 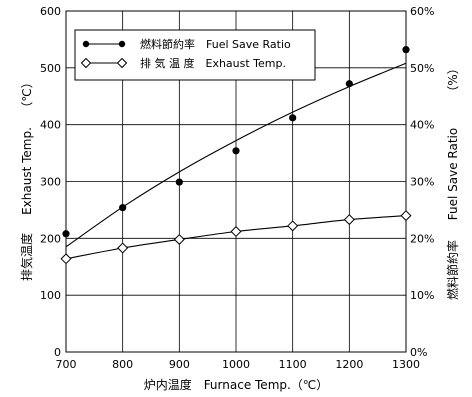 I want to click on legend-exhaust-marker-left, so click(x=86, y=63).